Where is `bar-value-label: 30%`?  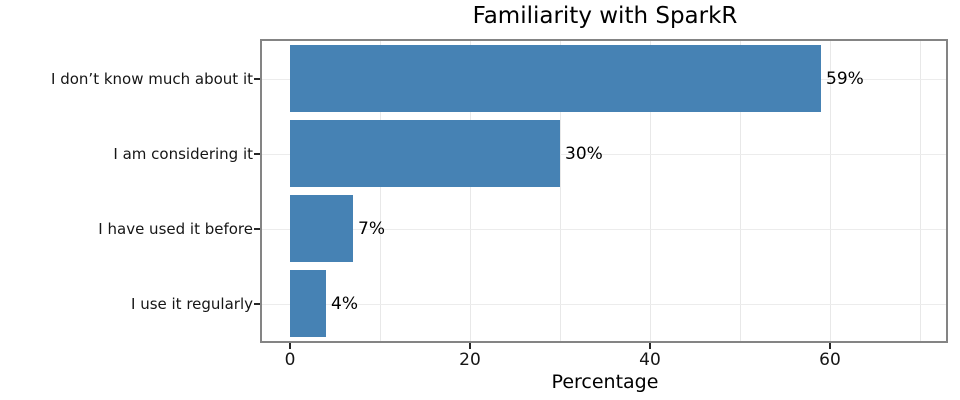
bar-value-label: 30% is located at coordinates (584, 154).